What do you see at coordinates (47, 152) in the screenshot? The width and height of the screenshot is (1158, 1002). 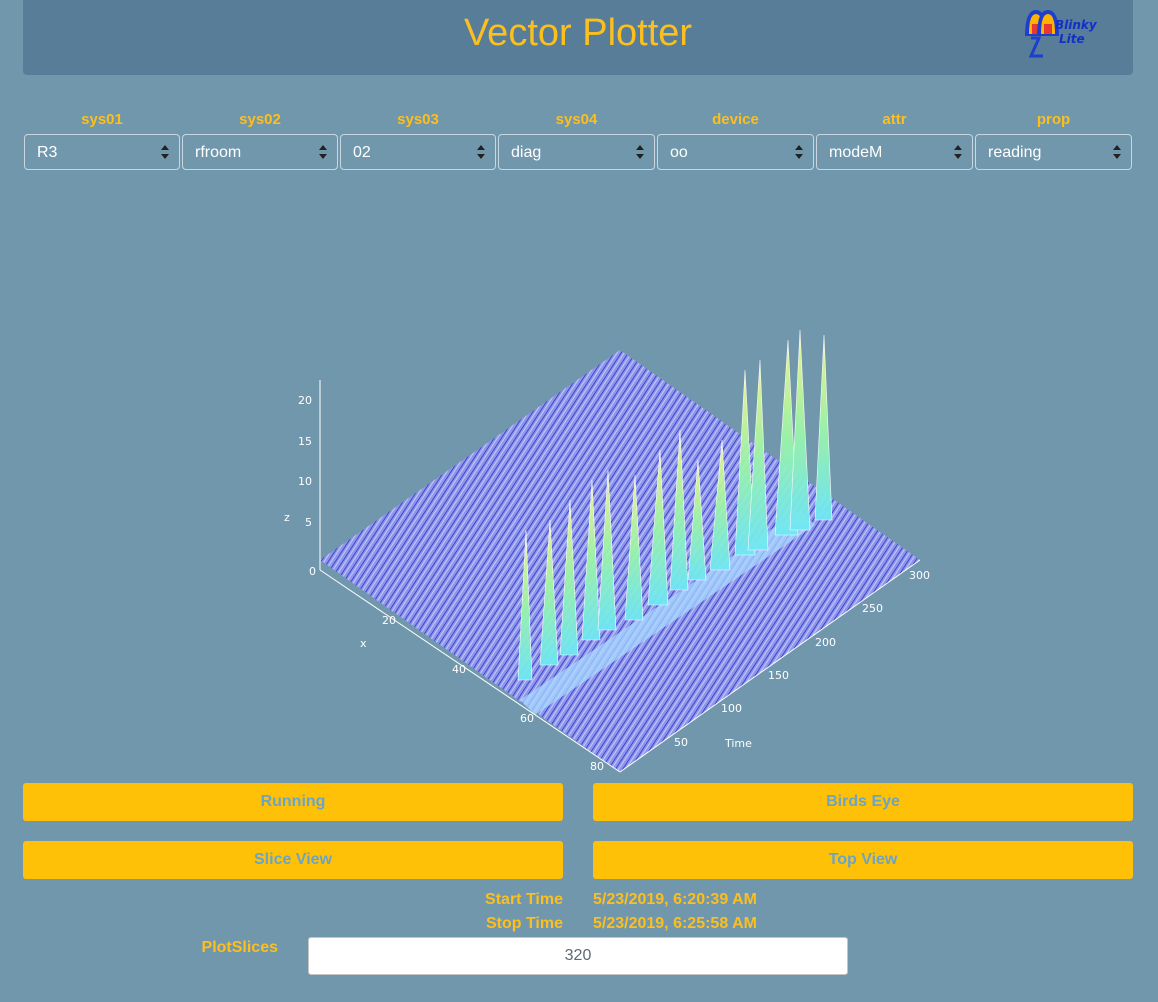 I see `sys01-value: R3` at bounding box center [47, 152].